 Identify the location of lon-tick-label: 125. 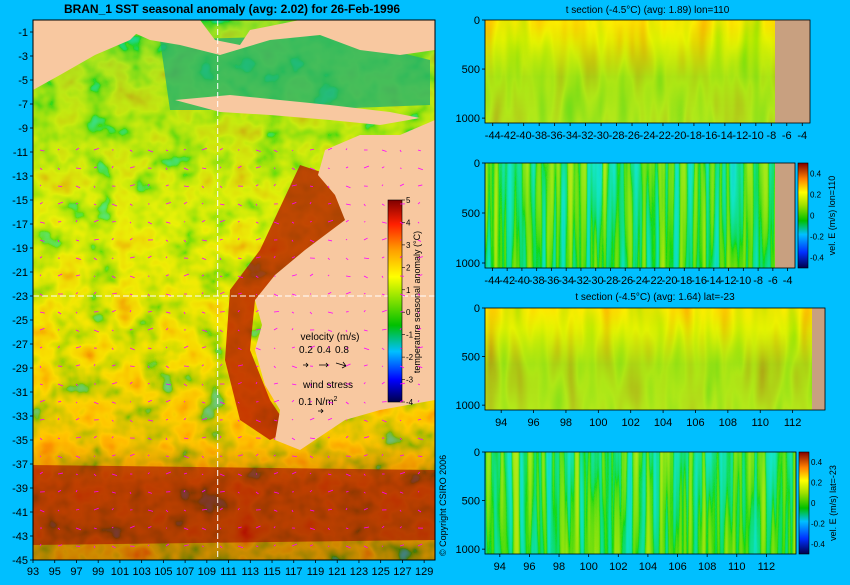
(380, 572).